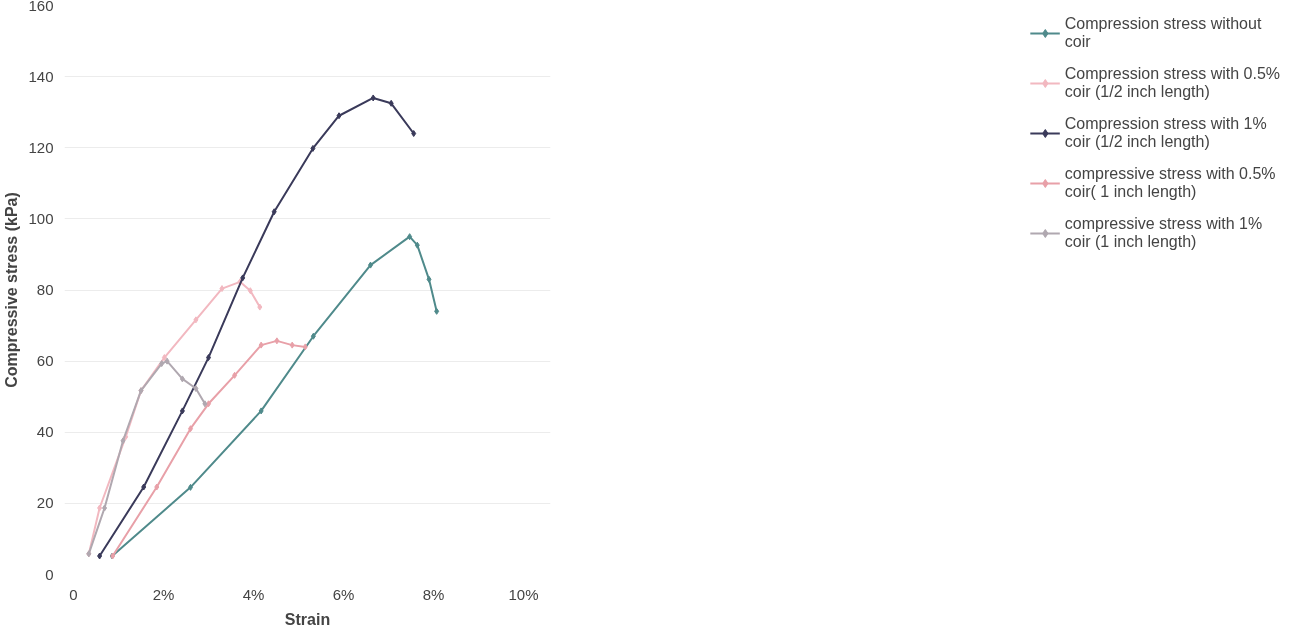  What do you see at coordinates (1172, 83) in the screenshot?
I see `legend-label: Compression stress with 0.5% coir (1/2 inch length)` at bounding box center [1172, 83].